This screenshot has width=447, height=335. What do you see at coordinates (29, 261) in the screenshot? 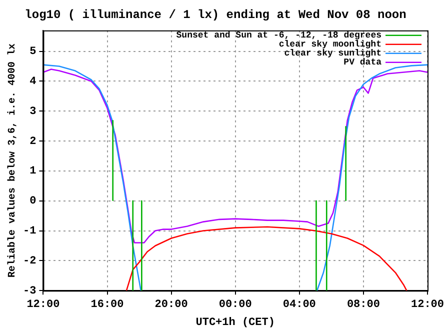
I see `y-tick-label: -2` at bounding box center [29, 261].